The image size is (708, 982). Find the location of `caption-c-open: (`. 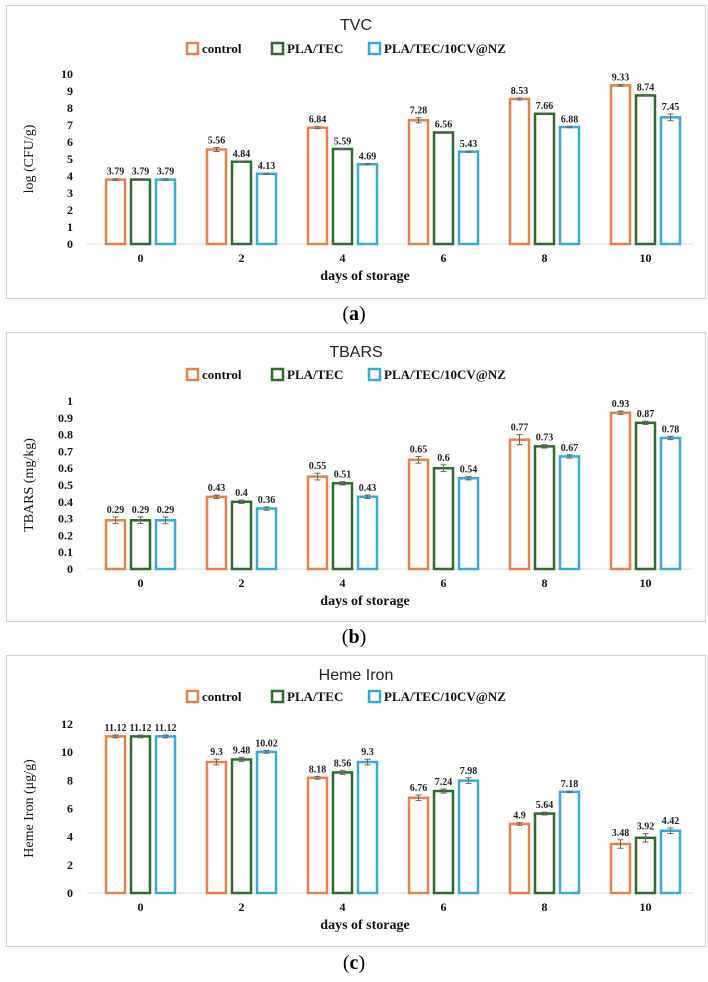

caption-c-open: ( is located at coordinates (346, 963).